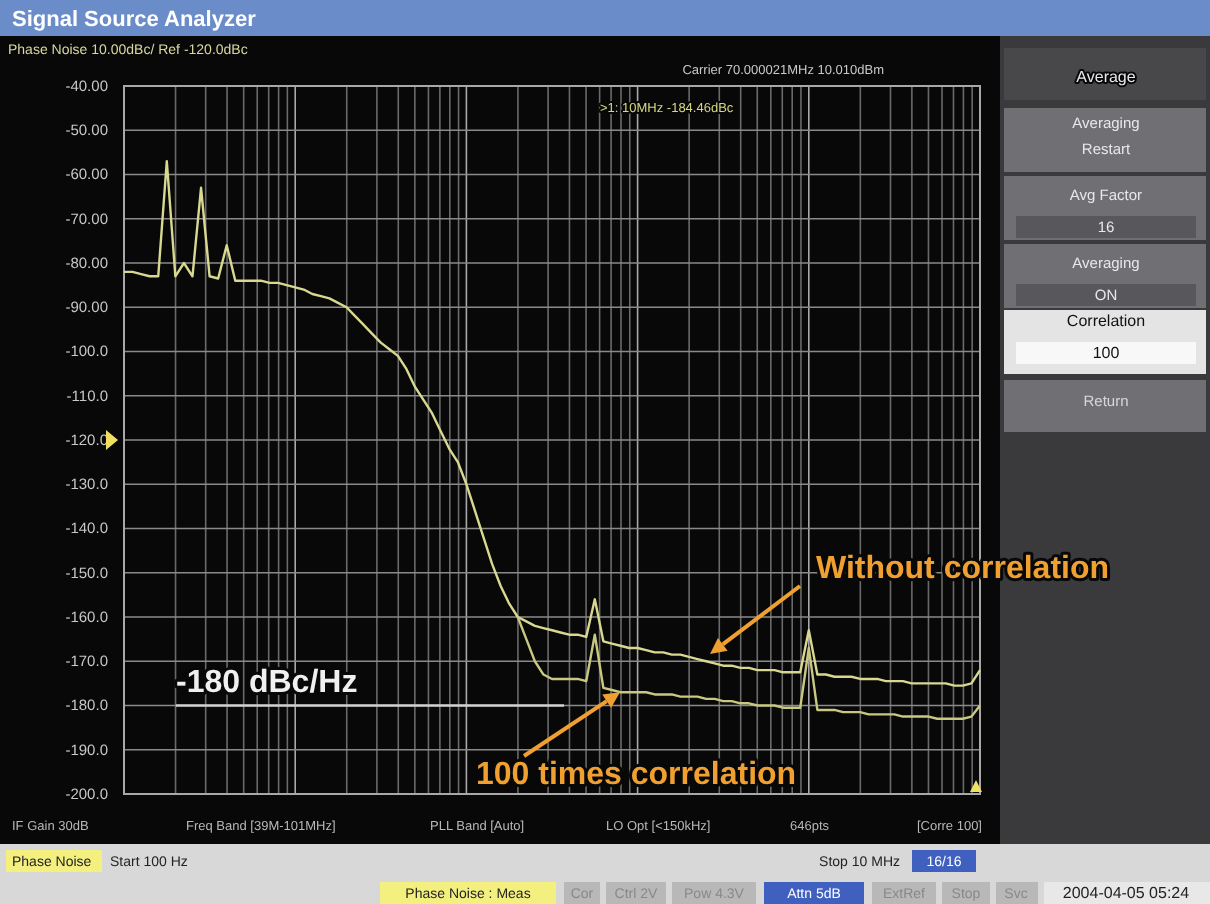 This screenshot has width=1210, height=904. Describe the element at coordinates (1126, 893) in the screenshot. I see `text: 2004-04-05 05:24` at that location.